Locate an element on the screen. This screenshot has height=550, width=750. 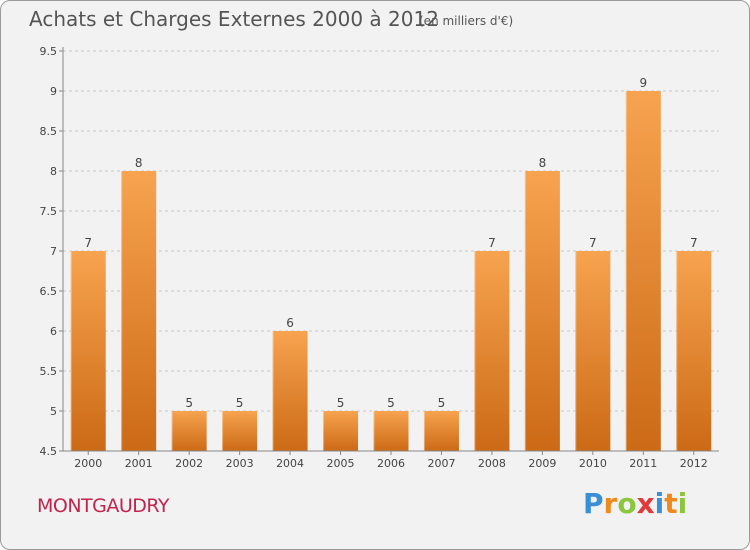
x-tick-label: 2007 is located at coordinates (441, 463).